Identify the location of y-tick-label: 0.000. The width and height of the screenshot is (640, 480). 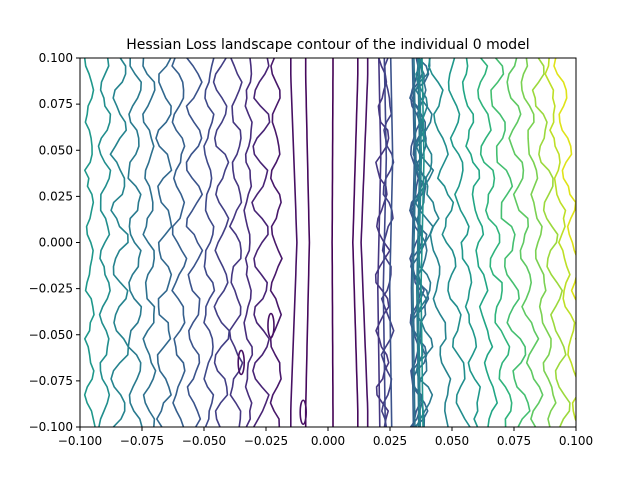
(56, 243).